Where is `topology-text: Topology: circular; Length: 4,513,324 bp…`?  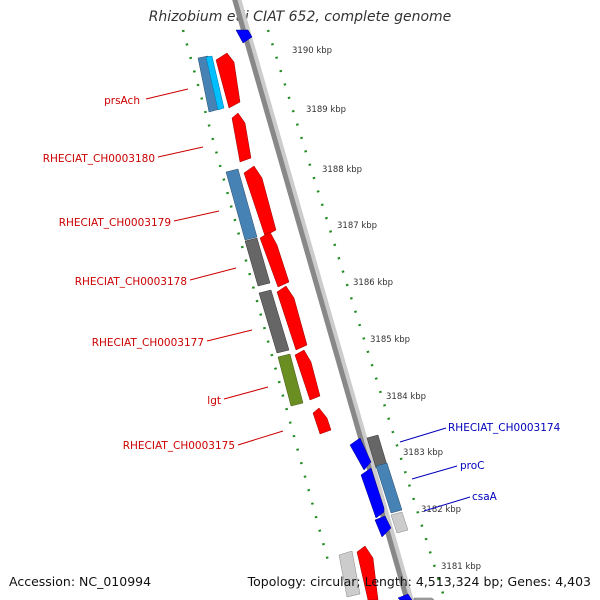
topology-text: Topology: circular; Length: 4,513,324 bp… is located at coordinates (419, 581).